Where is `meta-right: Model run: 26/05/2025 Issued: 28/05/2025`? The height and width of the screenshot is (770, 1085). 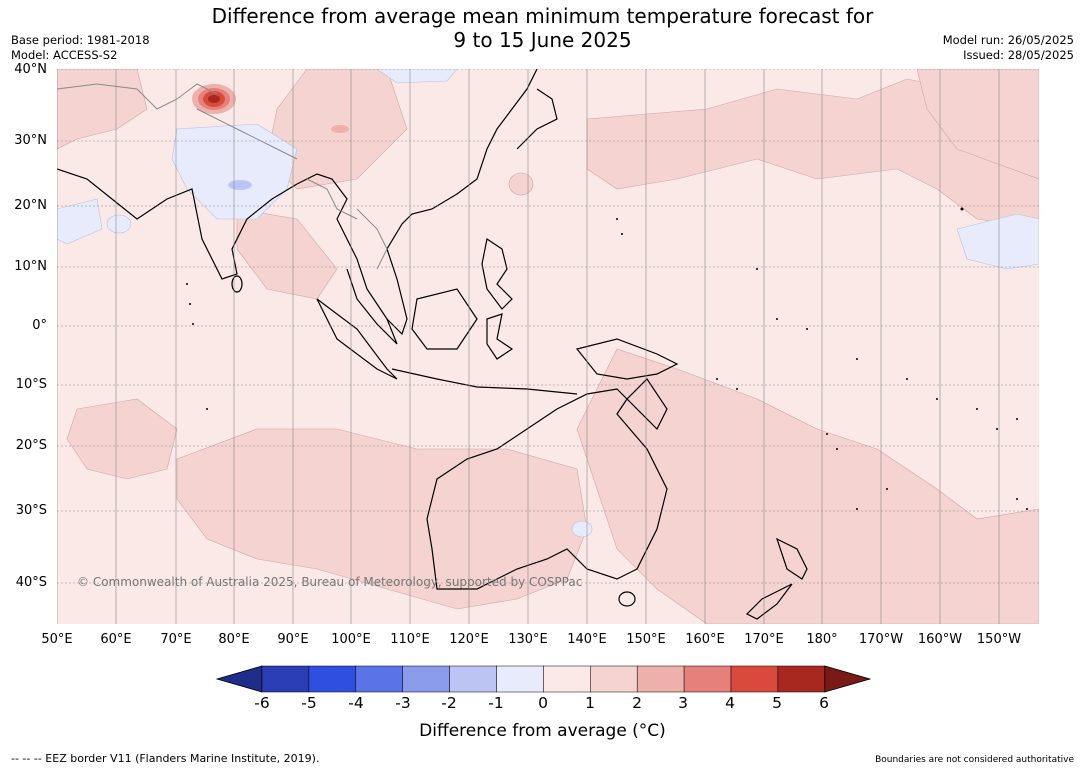
meta-right: Model run: 26/05/2025 Issued: 28/05/2025 is located at coordinates (1008, 48).